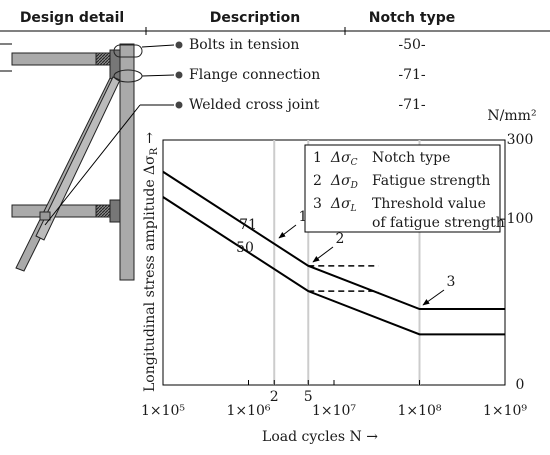  I want to click on unit-label: N/mm², so click(511, 116).